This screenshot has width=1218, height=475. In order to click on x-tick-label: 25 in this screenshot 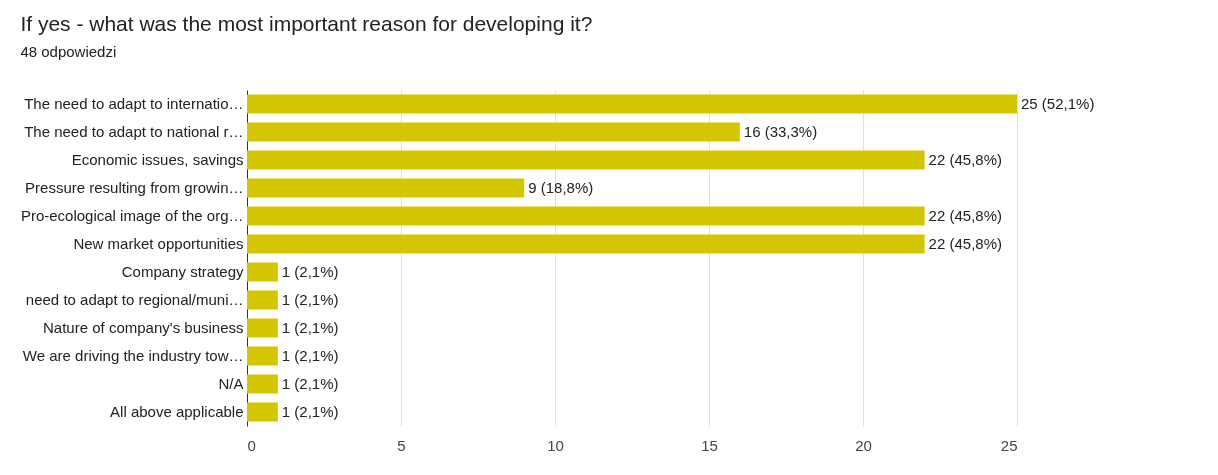, I will do `click(1009, 445)`.